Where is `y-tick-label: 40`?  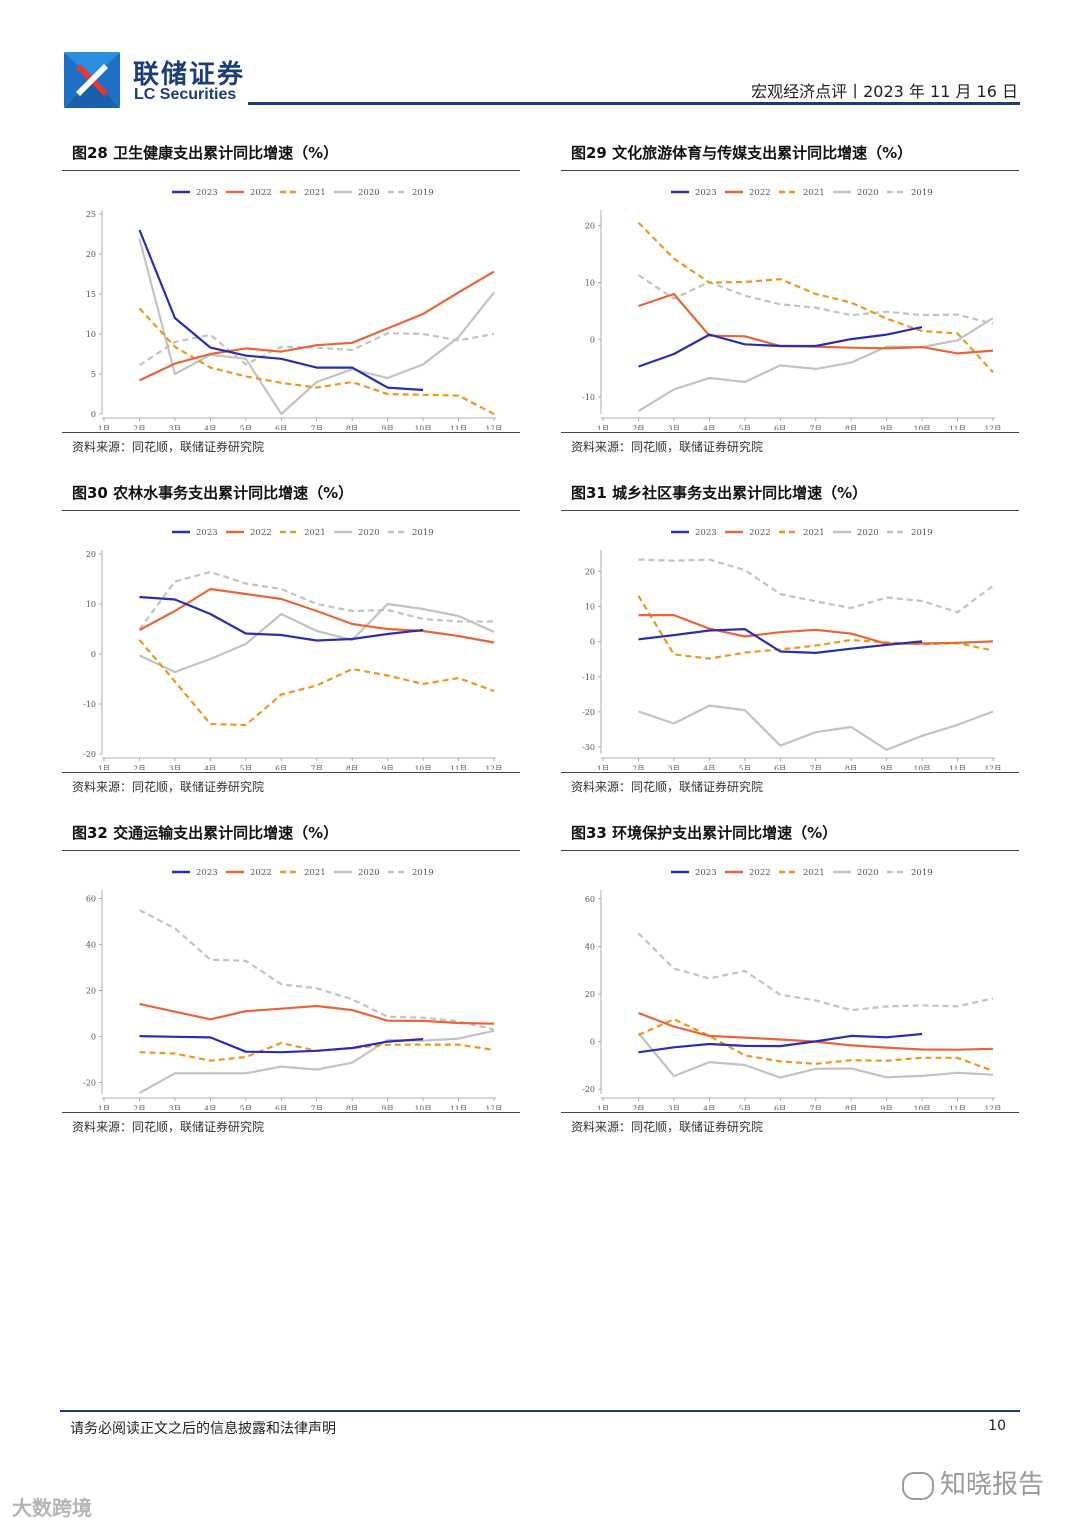
y-tick-label: 40 is located at coordinates (91, 945).